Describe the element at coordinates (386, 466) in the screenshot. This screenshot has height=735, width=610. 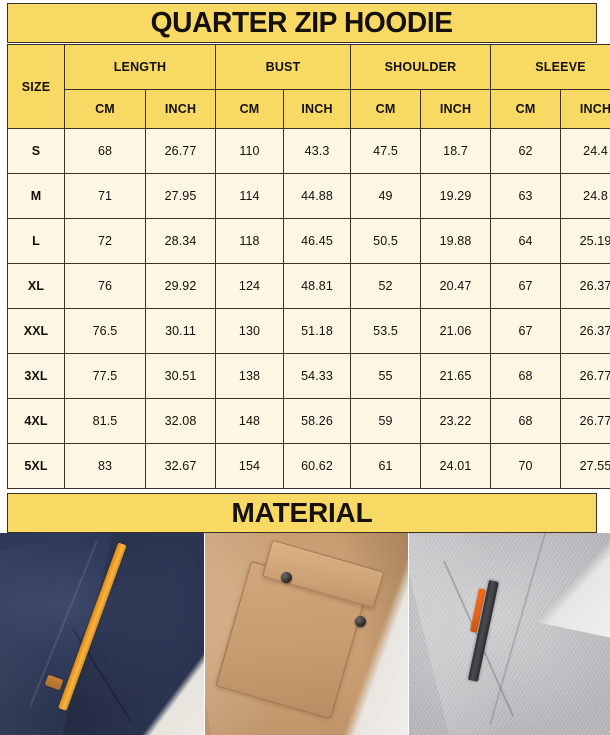
I see `measurement-cell: 61` at that location.